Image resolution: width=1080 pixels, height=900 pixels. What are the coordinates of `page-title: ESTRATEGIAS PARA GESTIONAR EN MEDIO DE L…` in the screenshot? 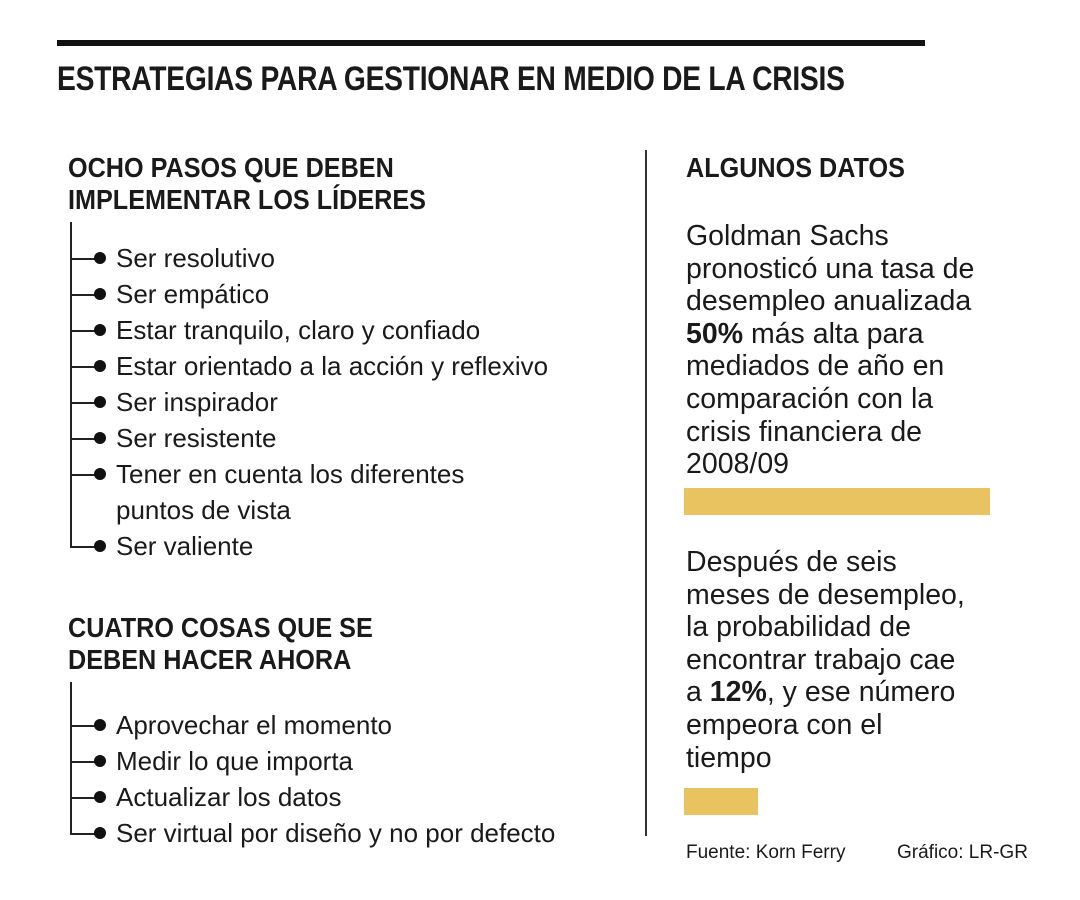 It's located at (451, 79).